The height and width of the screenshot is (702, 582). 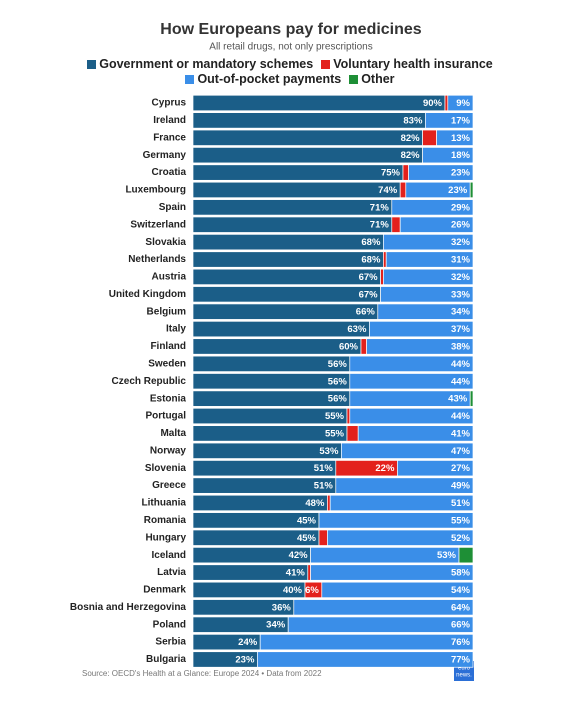 What do you see at coordinates (464, 676) in the screenshot?
I see `logo-text: news.` at bounding box center [464, 676].